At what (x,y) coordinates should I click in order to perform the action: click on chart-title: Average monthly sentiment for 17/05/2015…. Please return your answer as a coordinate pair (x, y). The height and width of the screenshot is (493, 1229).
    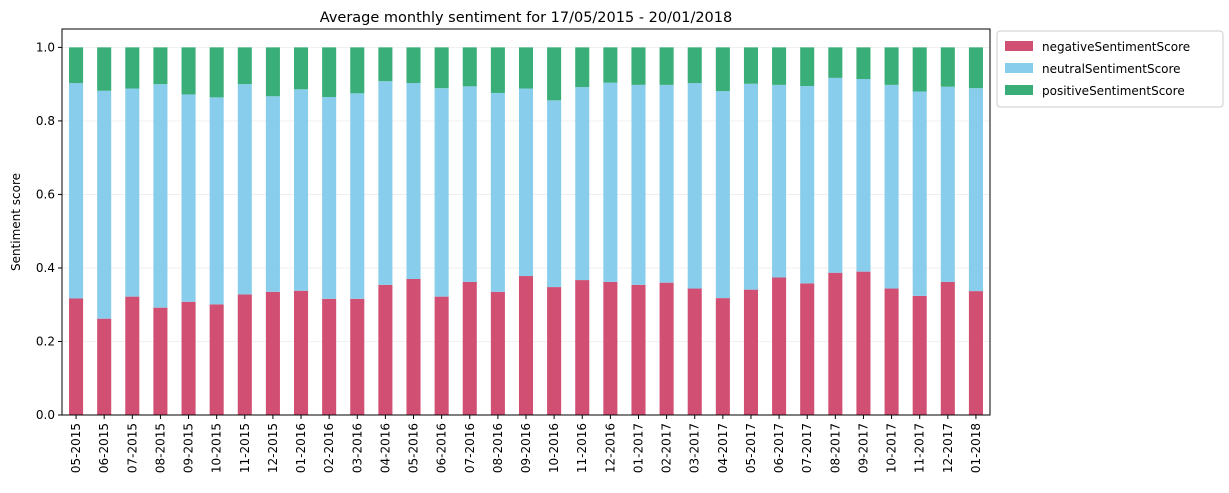
    Looking at the image, I should click on (526, 18).